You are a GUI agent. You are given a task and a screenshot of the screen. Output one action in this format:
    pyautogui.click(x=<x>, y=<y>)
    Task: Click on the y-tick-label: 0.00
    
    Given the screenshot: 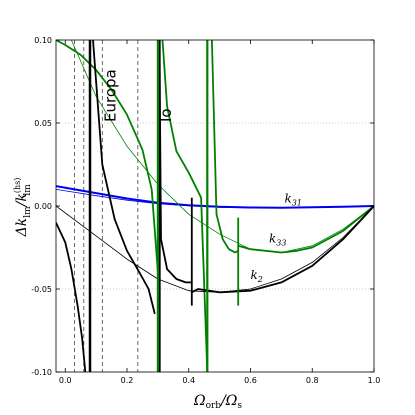 What is the action you would take?
    pyautogui.click(x=43, y=206)
    